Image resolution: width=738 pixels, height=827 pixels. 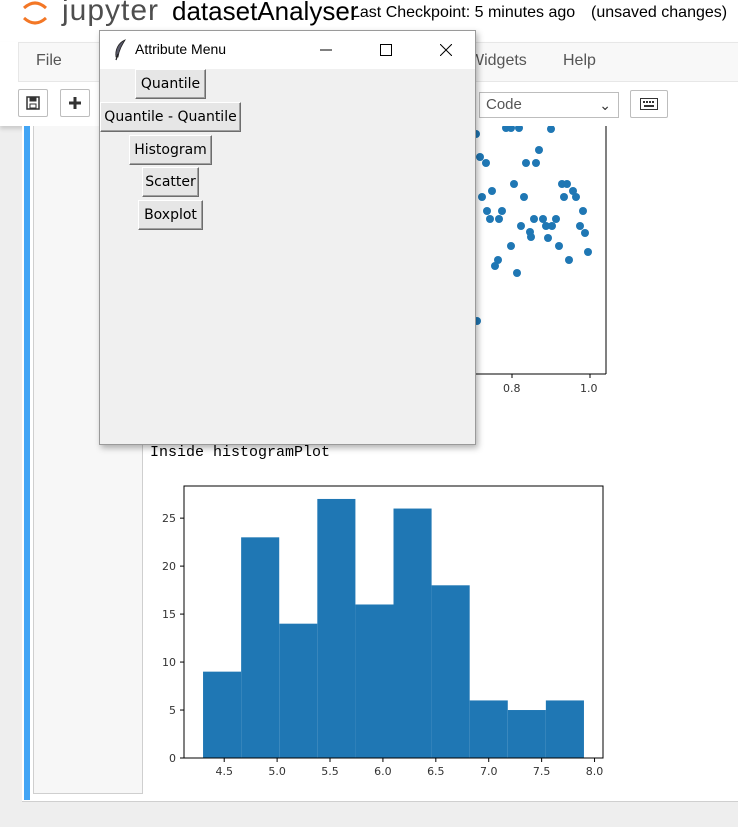 What do you see at coordinates (169, 566) in the screenshot?
I see `y-tick-label: 20` at bounding box center [169, 566].